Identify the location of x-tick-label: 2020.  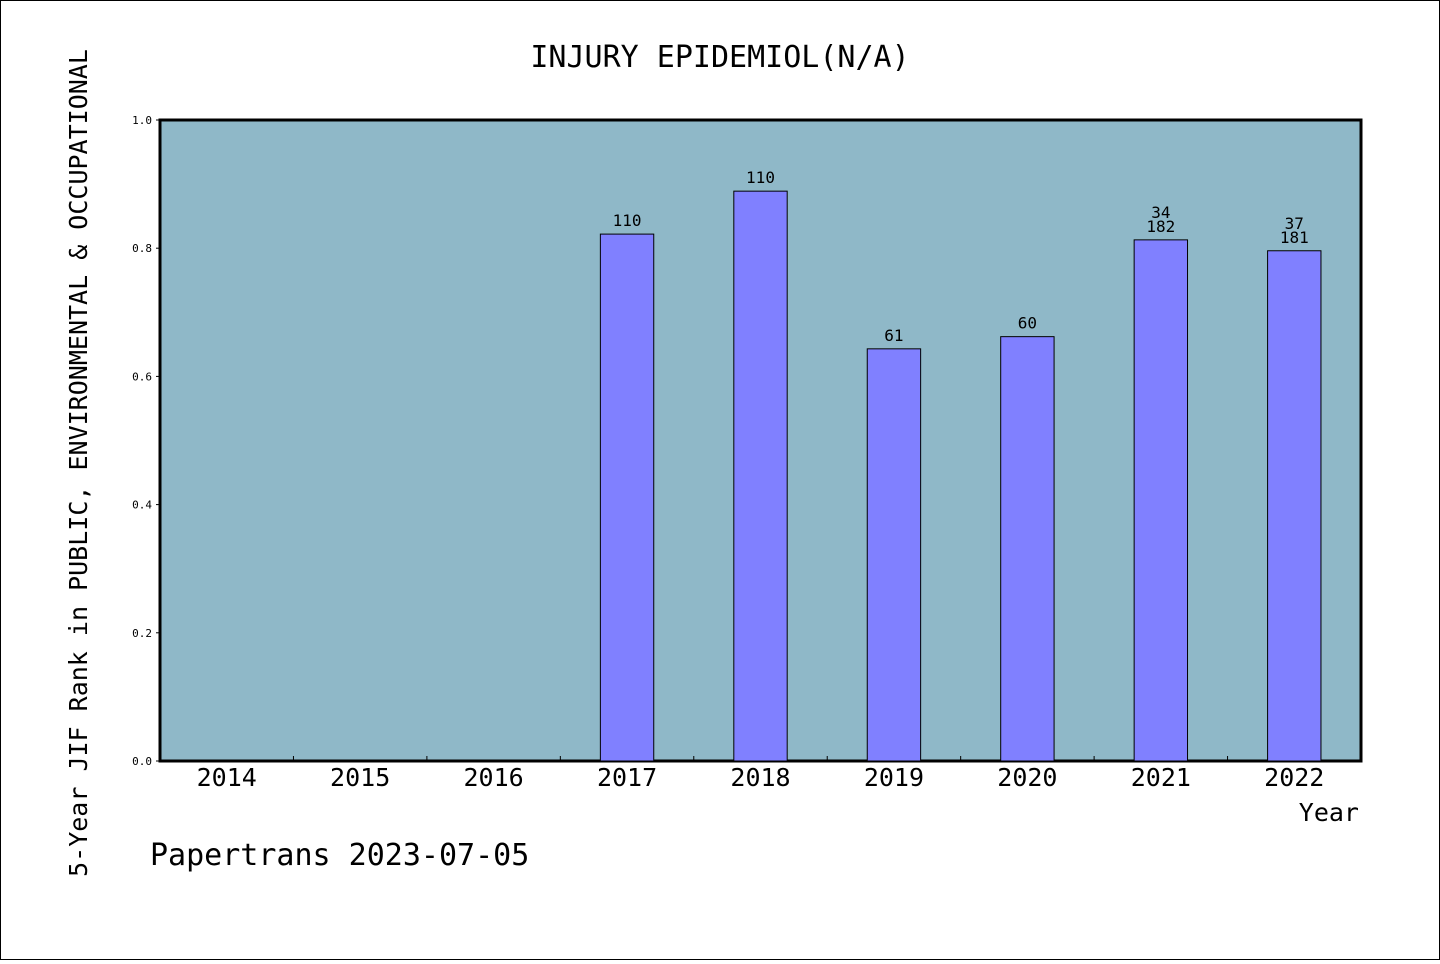
(1027, 777).